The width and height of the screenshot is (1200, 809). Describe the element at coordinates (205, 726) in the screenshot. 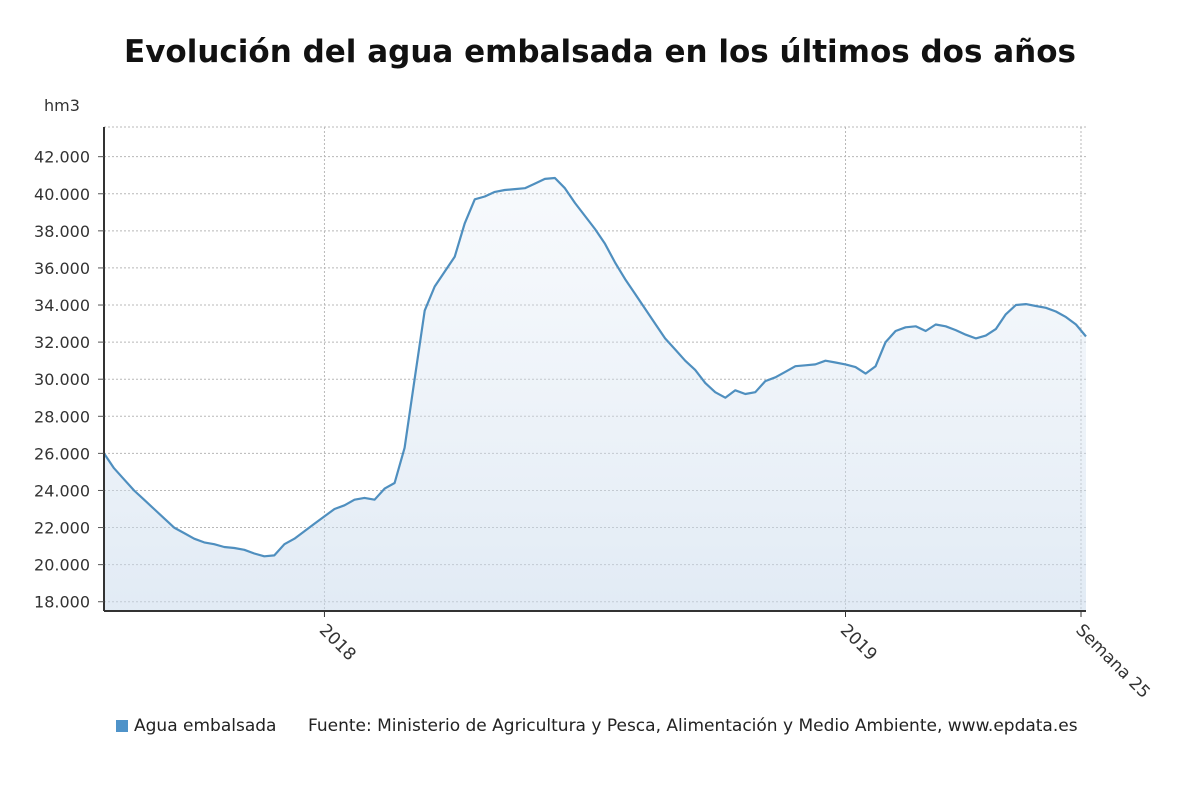

I see `legend-label: Agua embalsada` at that location.